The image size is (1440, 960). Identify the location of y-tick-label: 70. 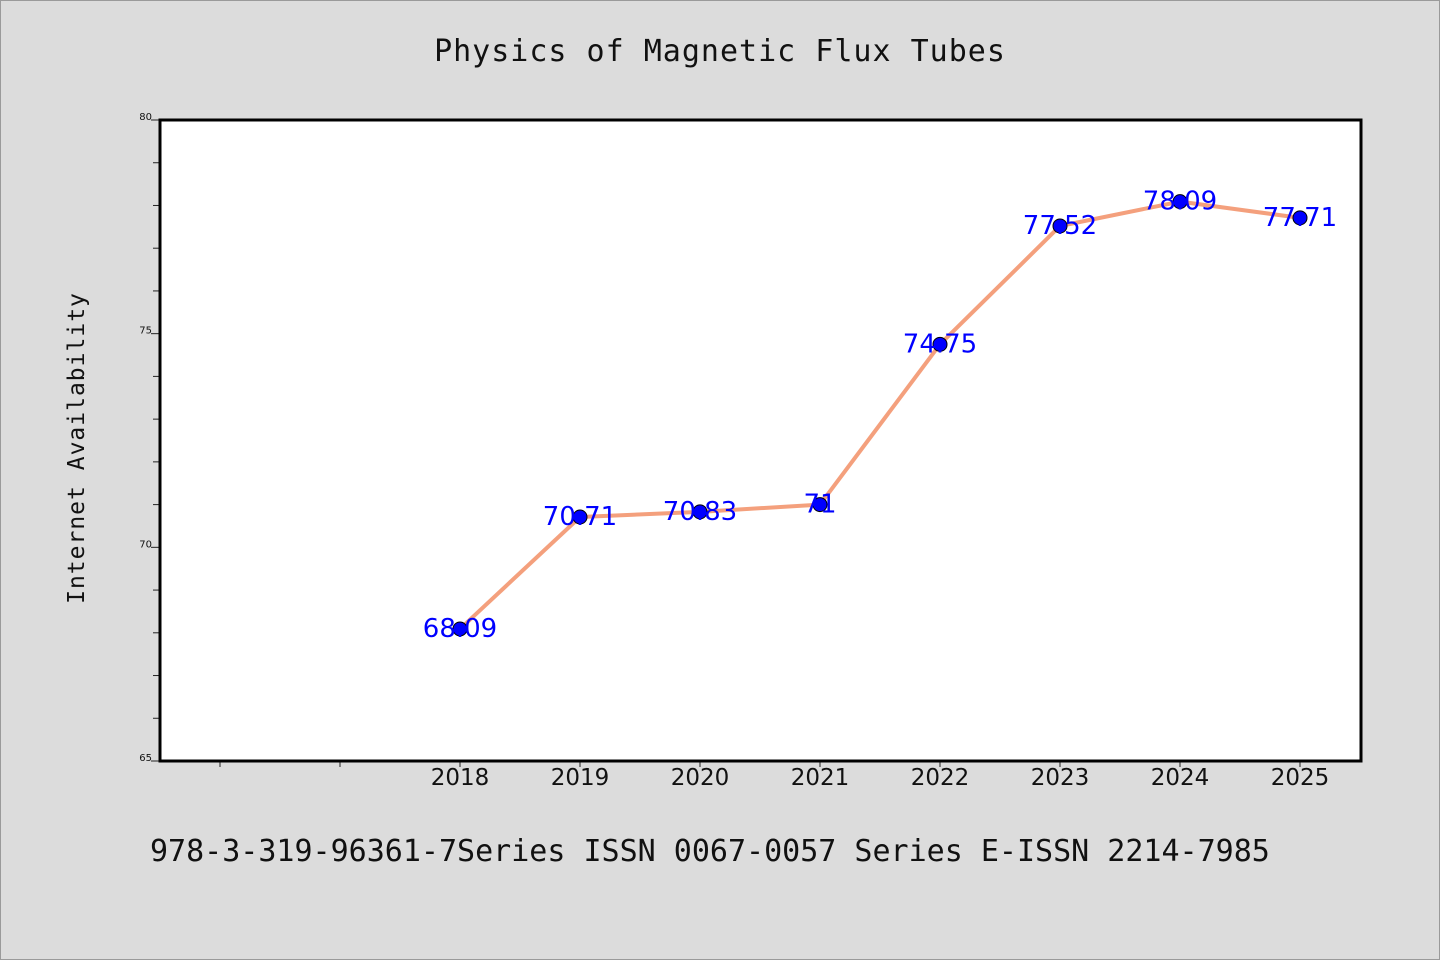
(145, 544).